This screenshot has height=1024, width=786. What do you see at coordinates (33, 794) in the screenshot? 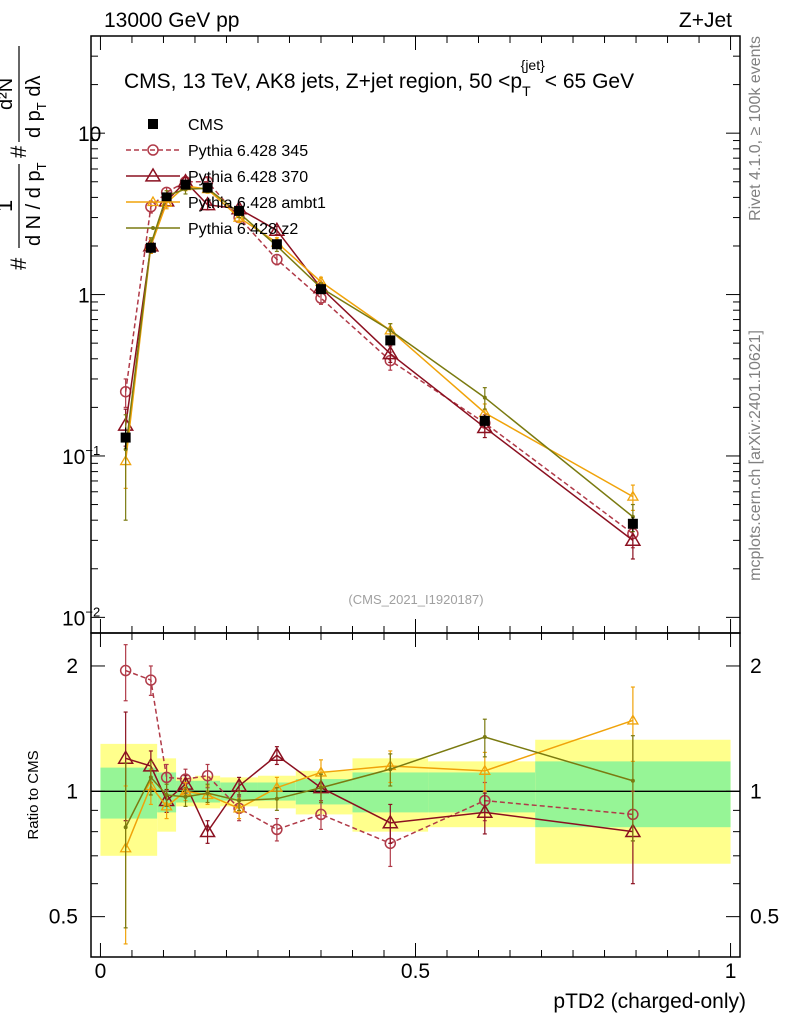
I see `ratio-ylabel: Ratio to CMS` at bounding box center [33, 794].